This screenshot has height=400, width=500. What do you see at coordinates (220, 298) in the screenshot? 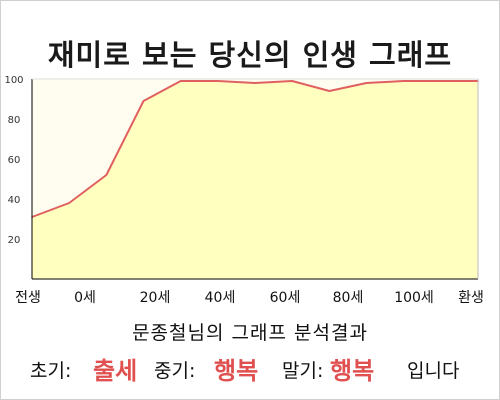
I see `x-tick-3: 40세` at bounding box center [220, 298].